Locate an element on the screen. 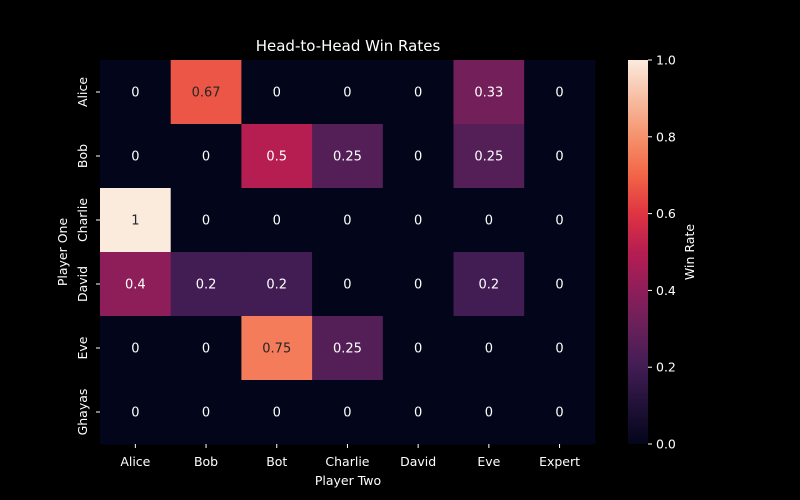 The image size is (800, 500). y-tick-label: Charlie is located at coordinates (82, 220).